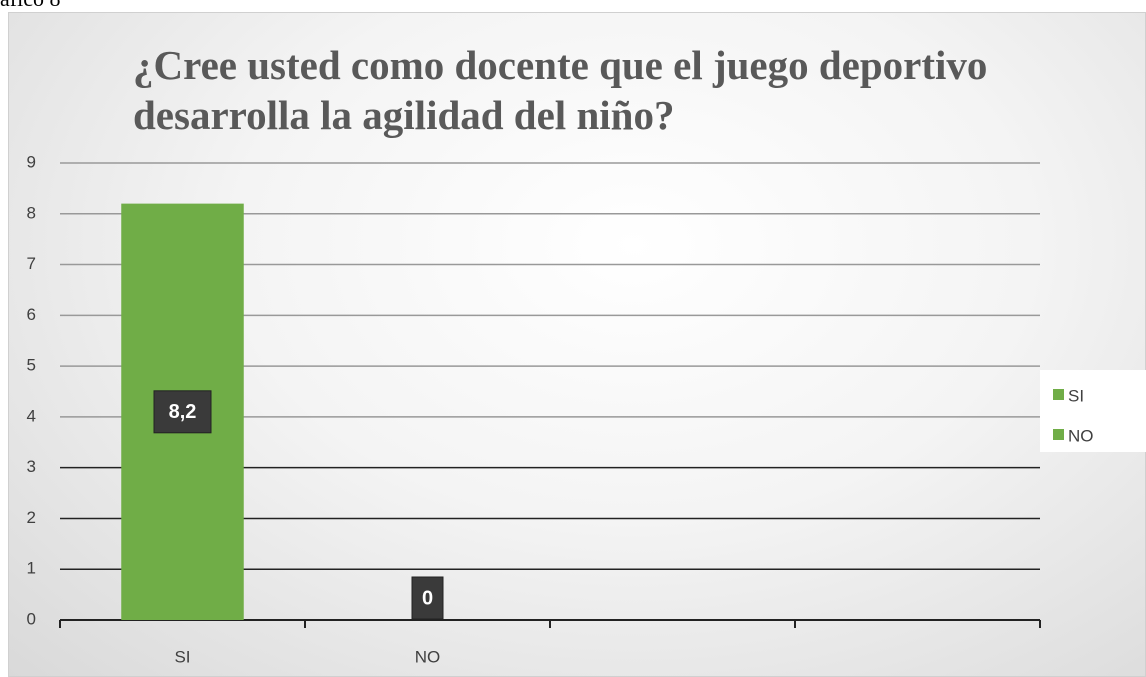 The width and height of the screenshot is (1146, 677). I want to click on y-tick-label: 6, so click(31, 314).